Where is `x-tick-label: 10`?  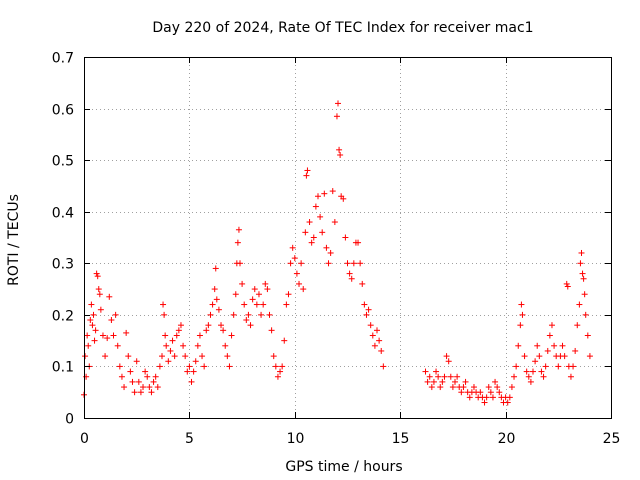
x-tick-label: 10 is located at coordinates (296, 439).